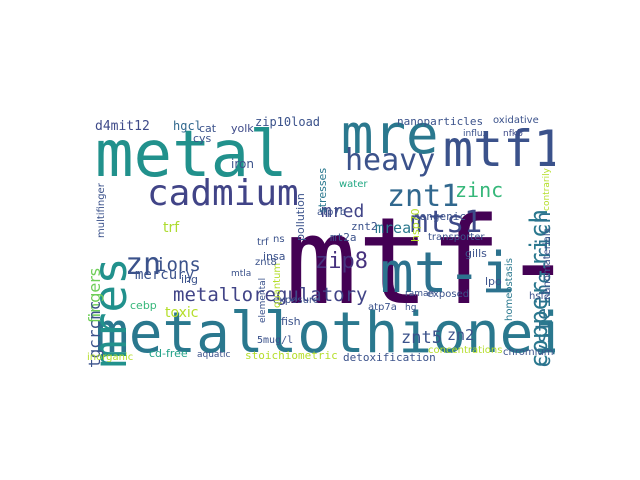 Image resolution: width=640 pixels, height=480 pixels. Describe the element at coordinates (187, 126) in the screenshot. I see `word: hgcl` at that location.